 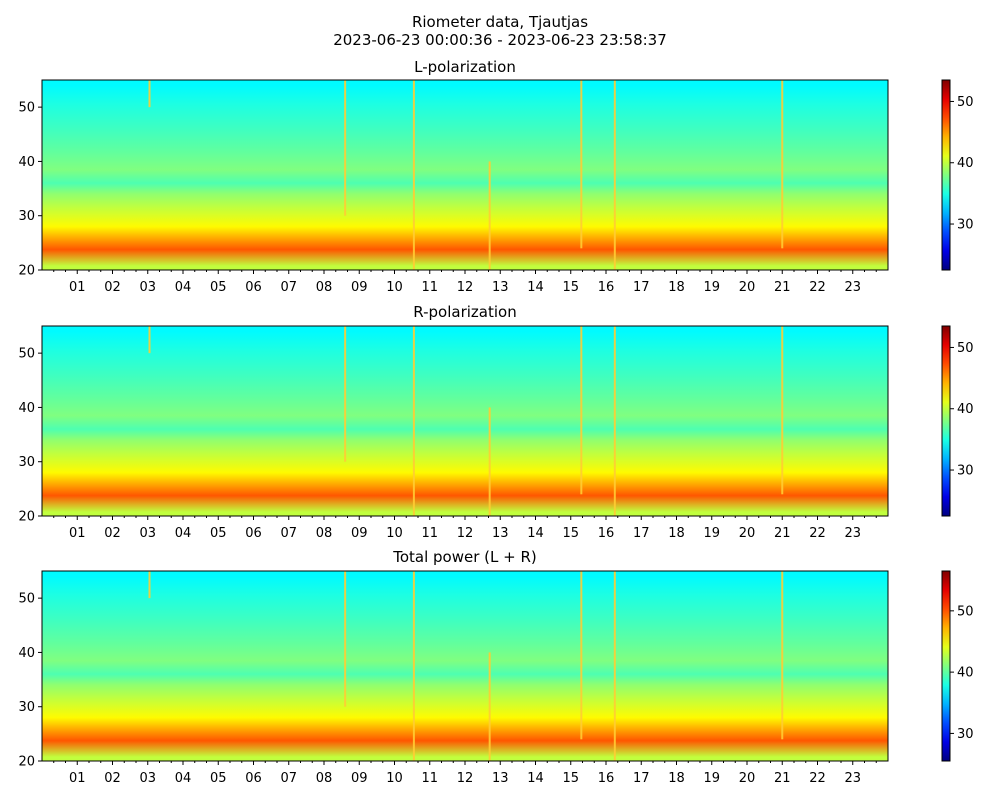 What do you see at coordinates (782, 778) in the screenshot?
I see `x-tick-label: 21` at bounding box center [782, 778].